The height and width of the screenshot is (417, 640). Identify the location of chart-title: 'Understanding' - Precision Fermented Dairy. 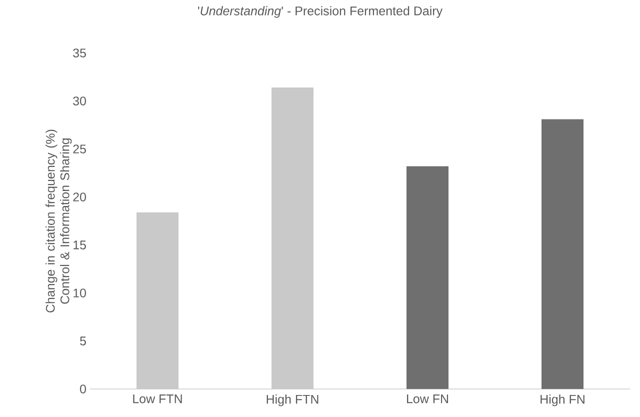
(320, 12).